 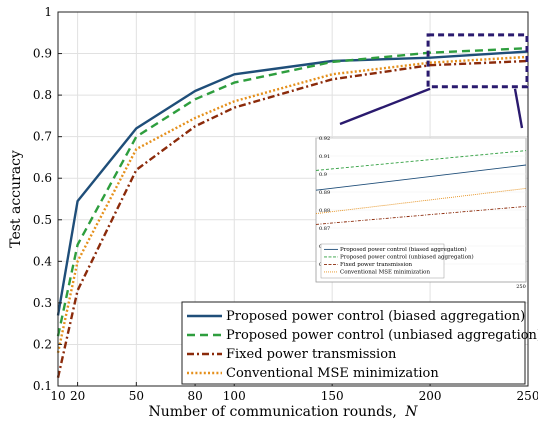 I want to click on legend-box, so click(x=353, y=343).